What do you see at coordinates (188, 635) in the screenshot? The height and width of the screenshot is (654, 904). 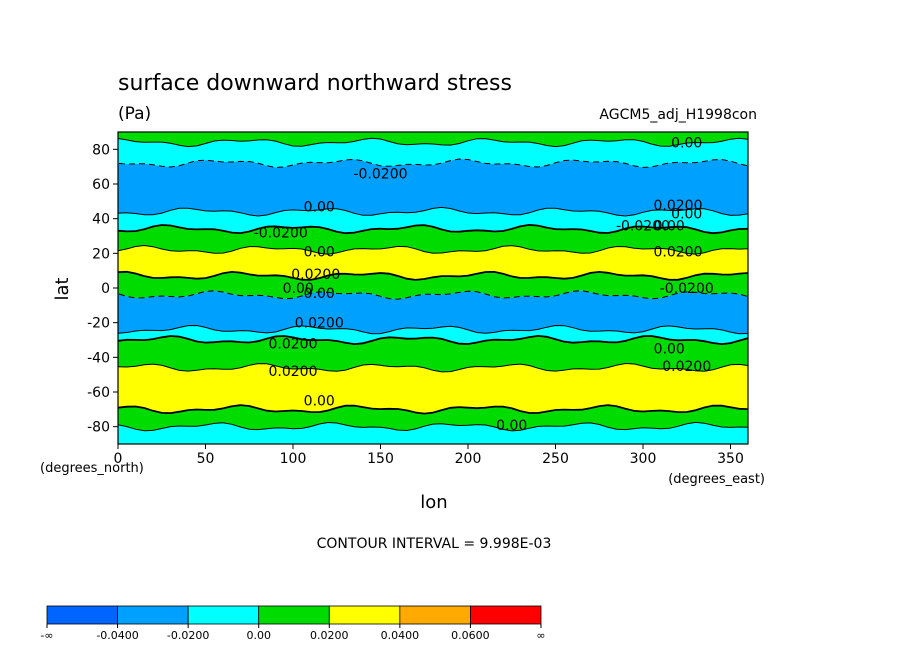 I see `colorbar-label: -0.0200` at bounding box center [188, 635].